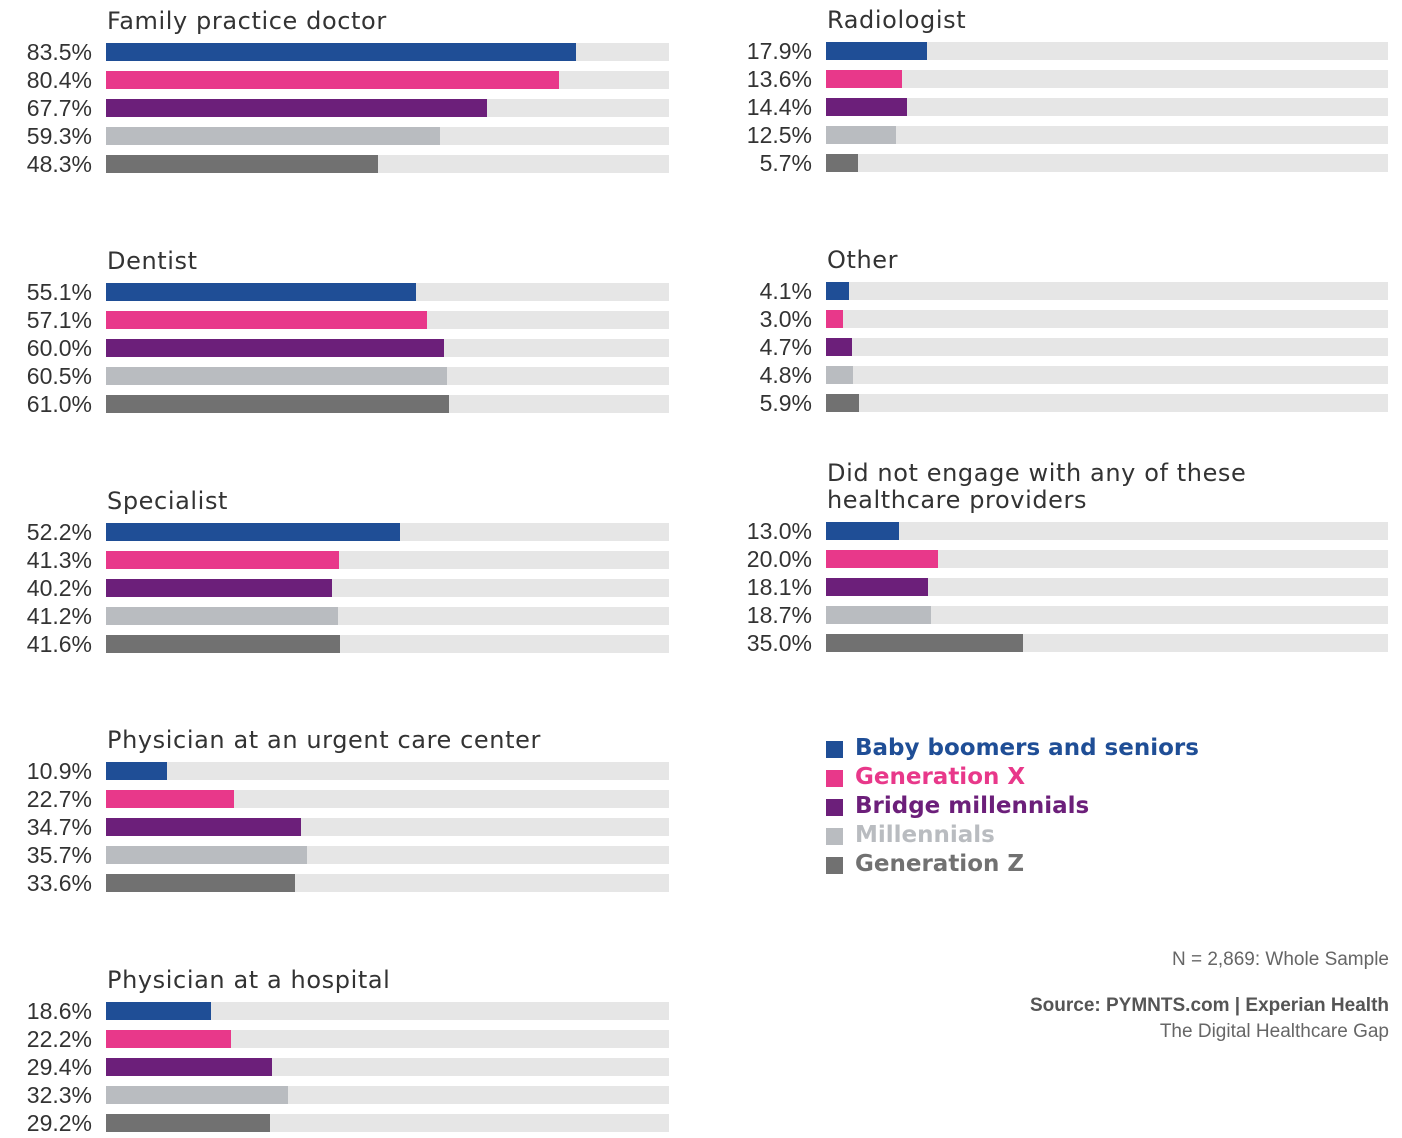 This screenshot has height=1138, width=1402. I want to click on bar-row: 13.6%, so click(1060, 79).